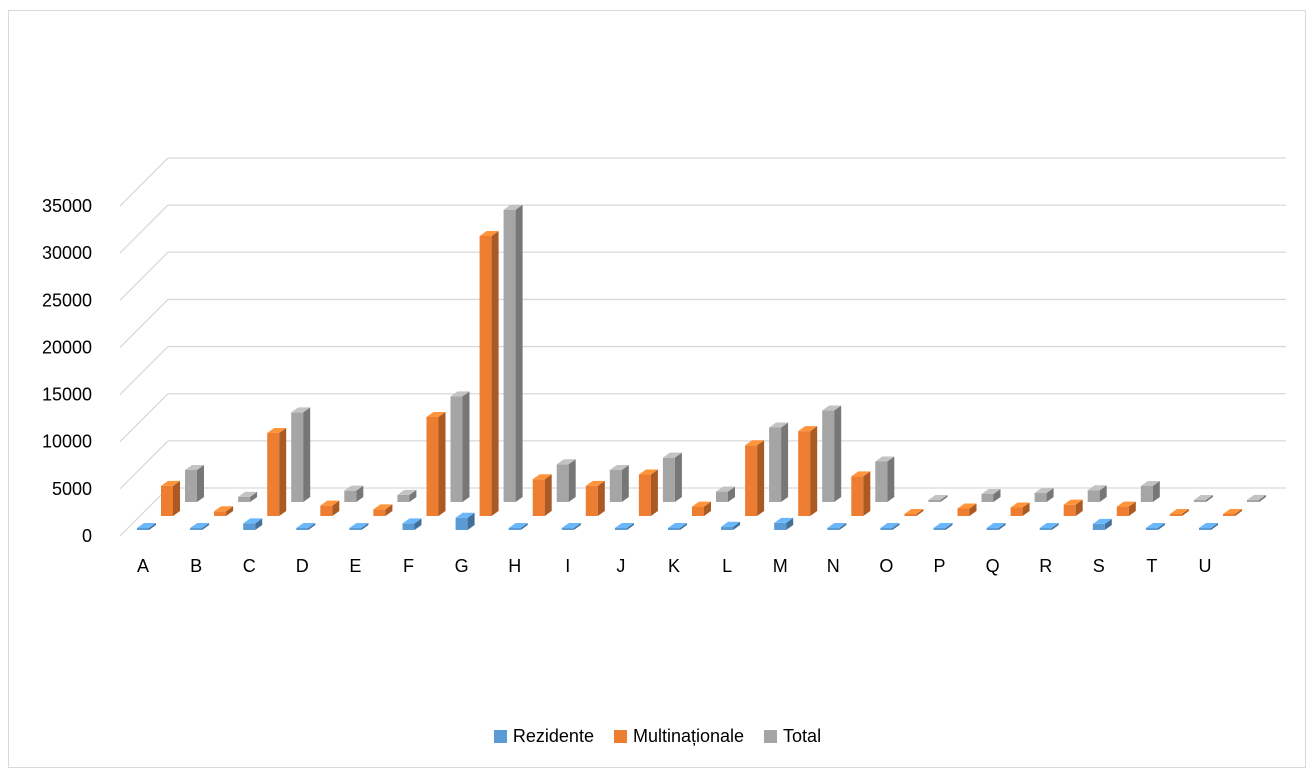  Describe the element at coordinates (833, 566) in the screenshot. I see `x-tick-label: N` at that location.